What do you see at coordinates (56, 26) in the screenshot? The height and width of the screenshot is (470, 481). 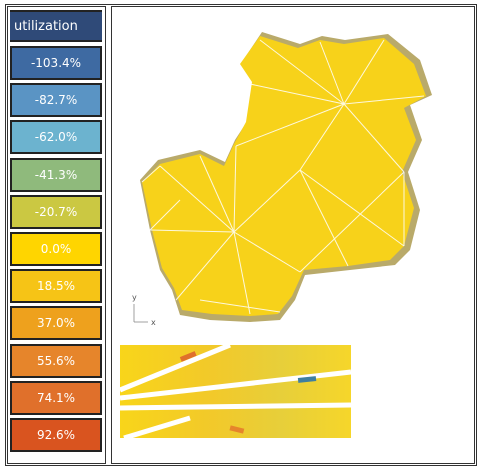 I see `legend-title: utilization` at bounding box center [56, 26].